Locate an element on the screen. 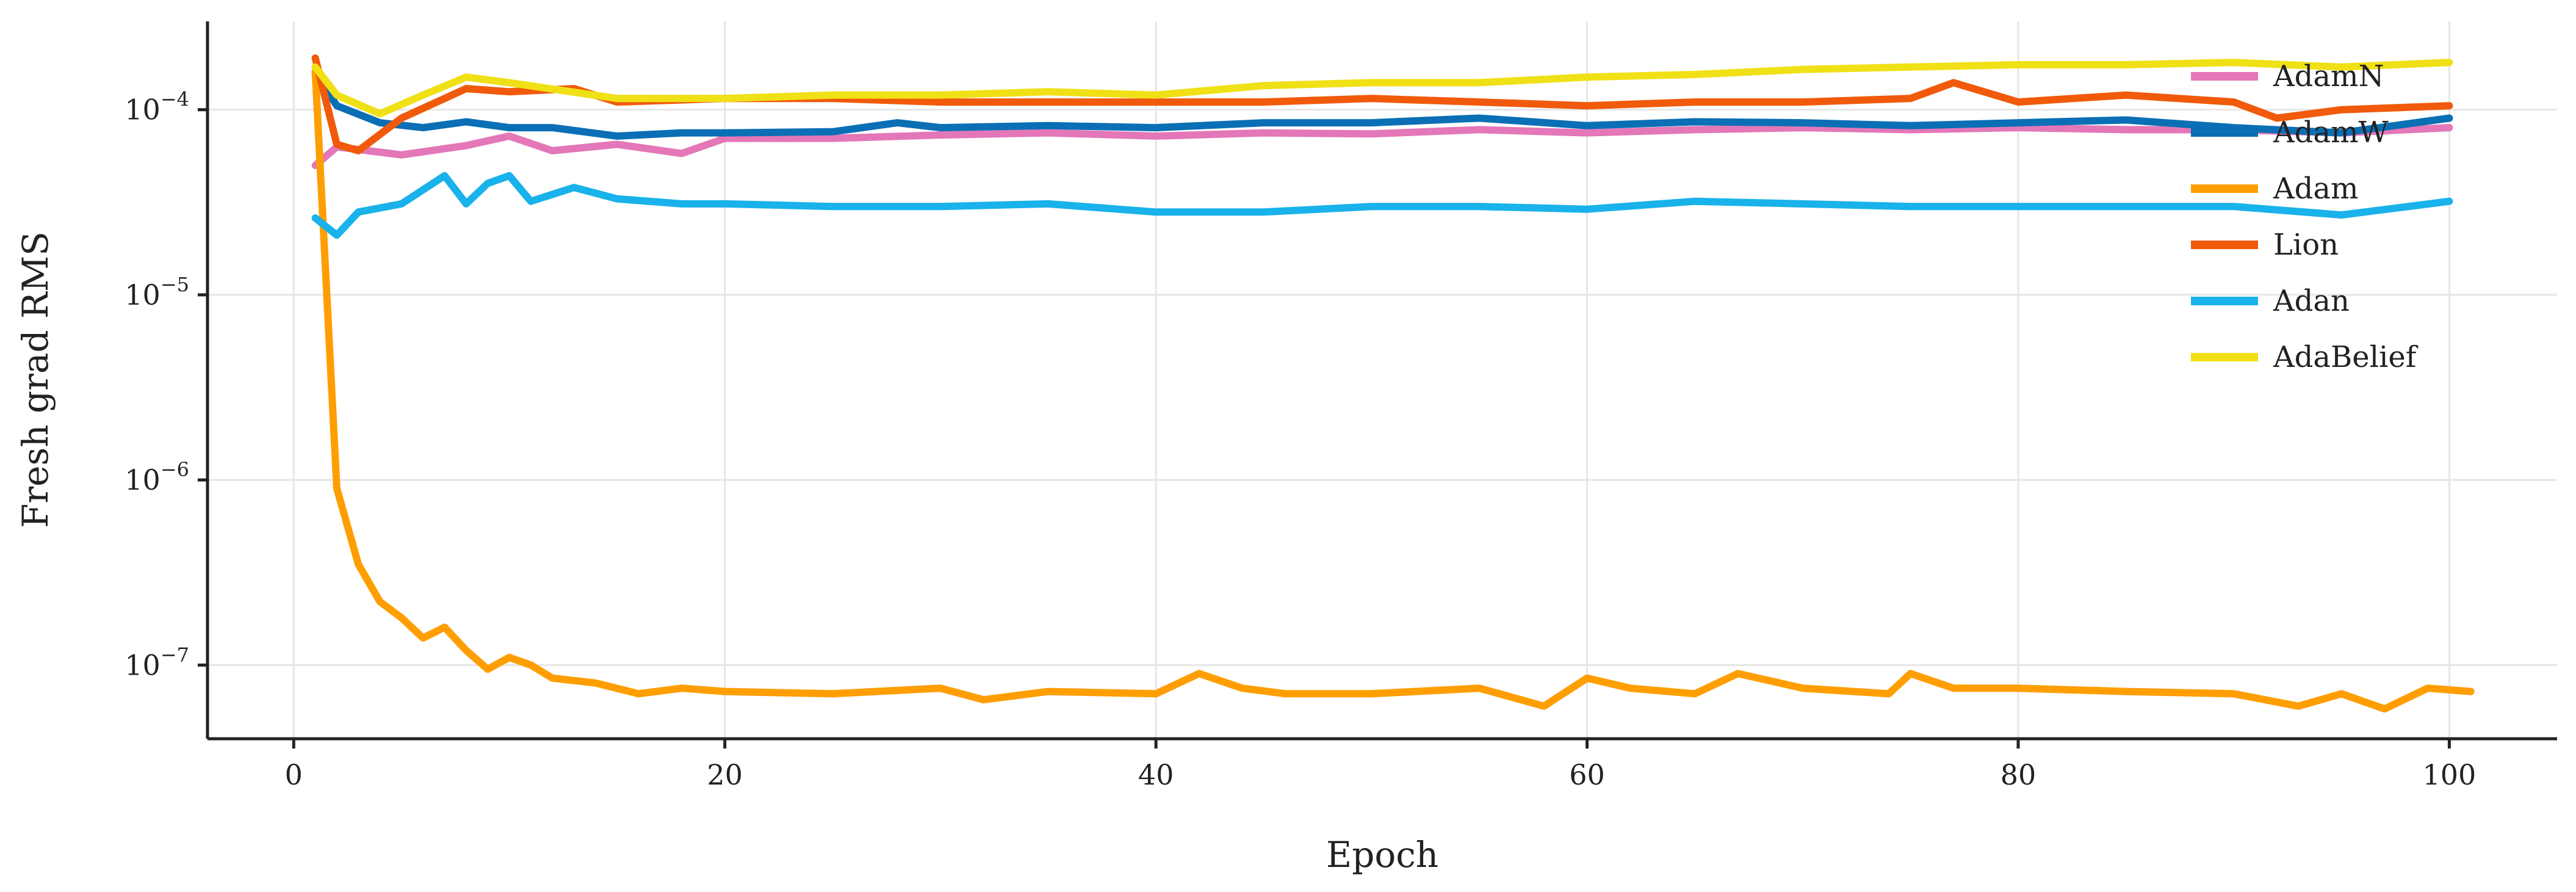 This screenshot has width=2576, height=892. legend-label-adamn: AdamN is located at coordinates (2328, 76).